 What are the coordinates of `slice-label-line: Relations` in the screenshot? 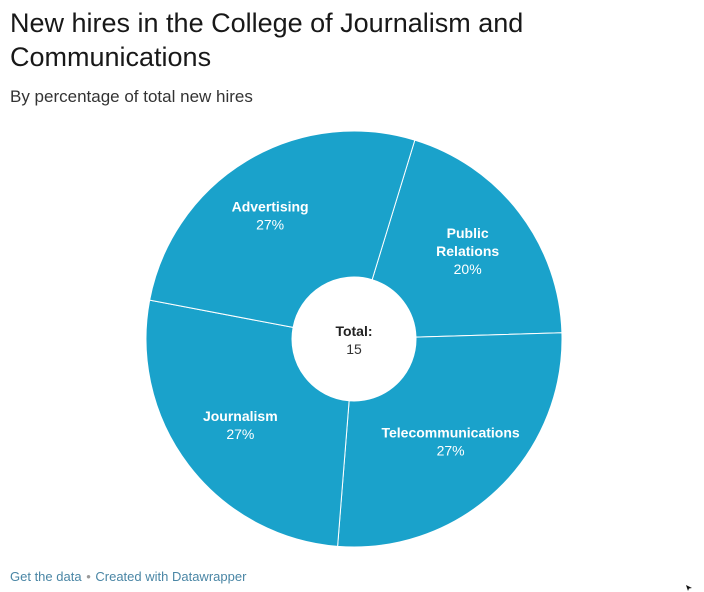 It's located at (467, 251).